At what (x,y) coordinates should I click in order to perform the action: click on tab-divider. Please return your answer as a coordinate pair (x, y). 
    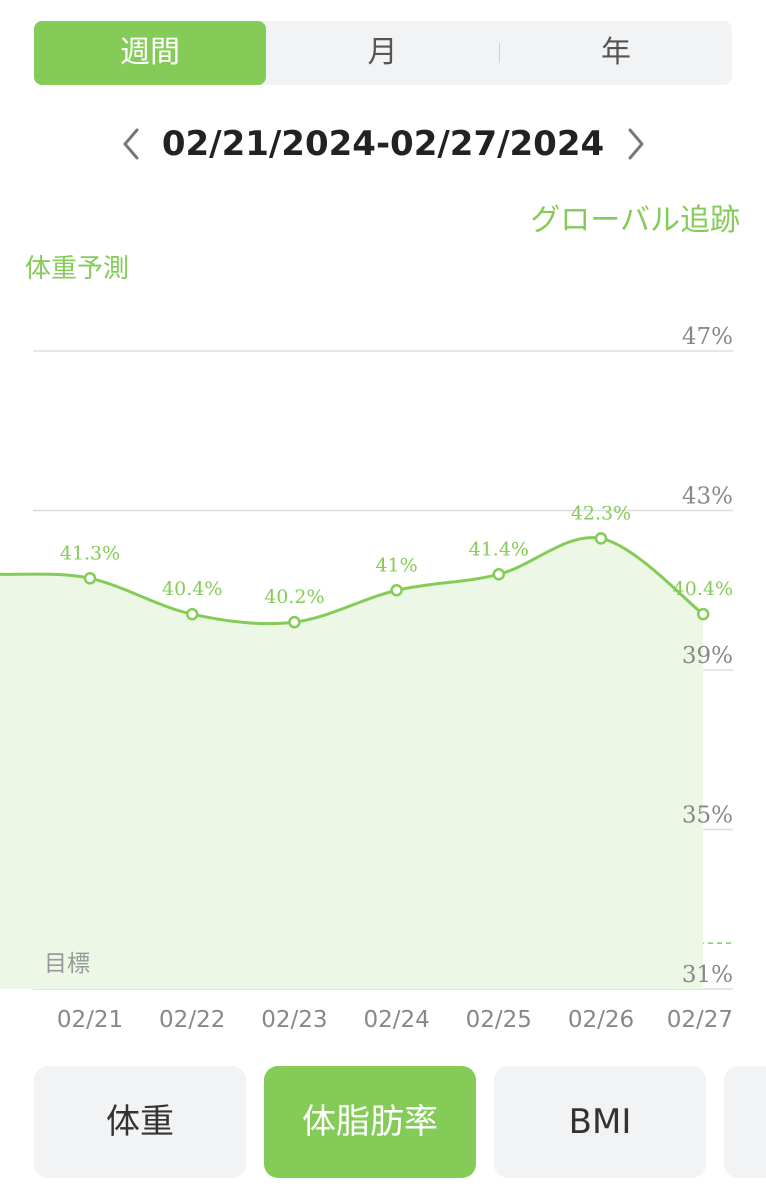
    Looking at the image, I should click on (499, 53).